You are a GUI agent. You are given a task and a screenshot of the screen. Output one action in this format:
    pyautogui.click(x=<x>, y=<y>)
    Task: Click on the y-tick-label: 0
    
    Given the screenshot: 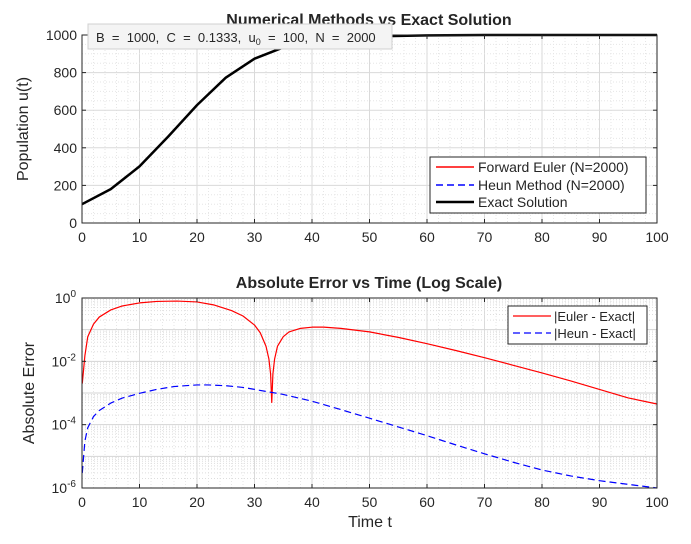 What is the action you would take?
    pyautogui.click(x=73, y=223)
    